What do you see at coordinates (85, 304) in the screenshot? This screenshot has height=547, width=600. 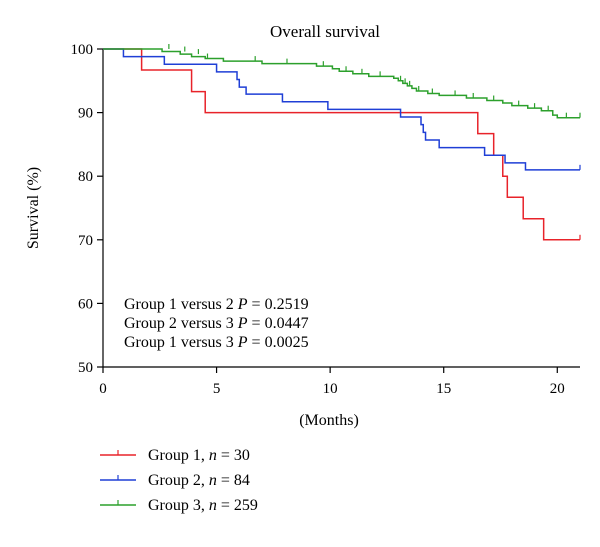 I see `y-tick-label: 60` at bounding box center [85, 304].